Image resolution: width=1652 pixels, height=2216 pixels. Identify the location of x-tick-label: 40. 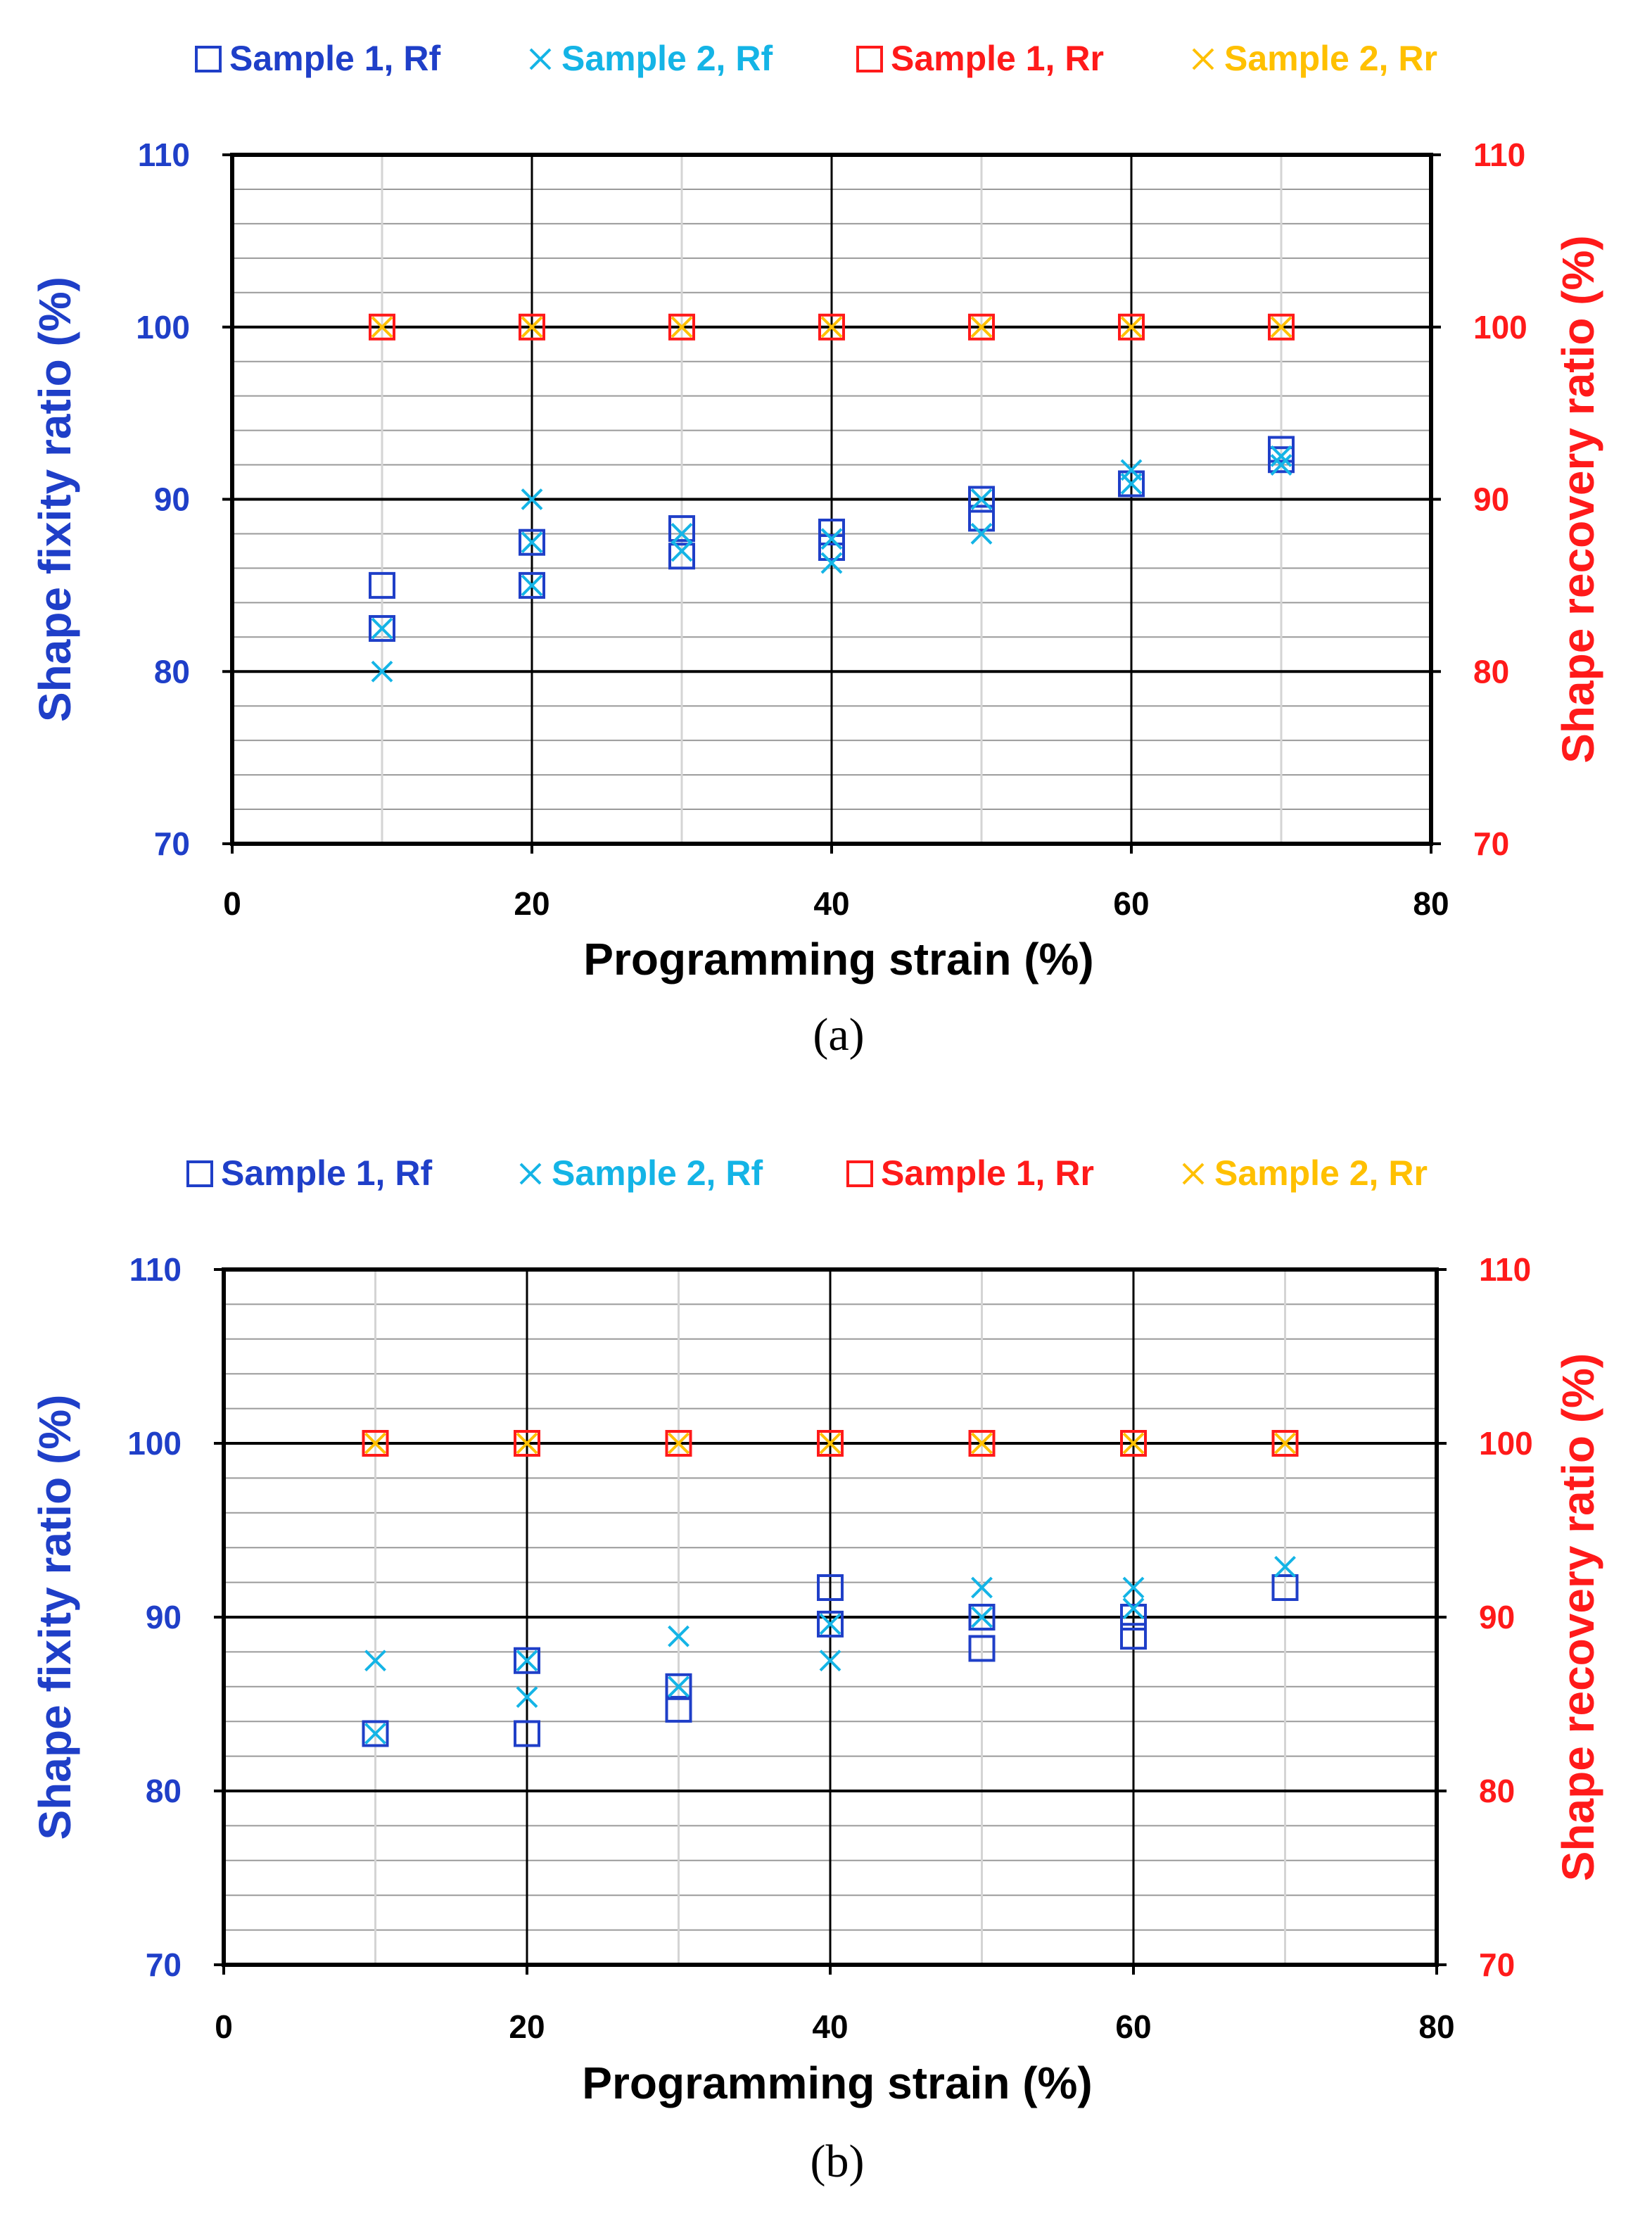
(830, 2026).